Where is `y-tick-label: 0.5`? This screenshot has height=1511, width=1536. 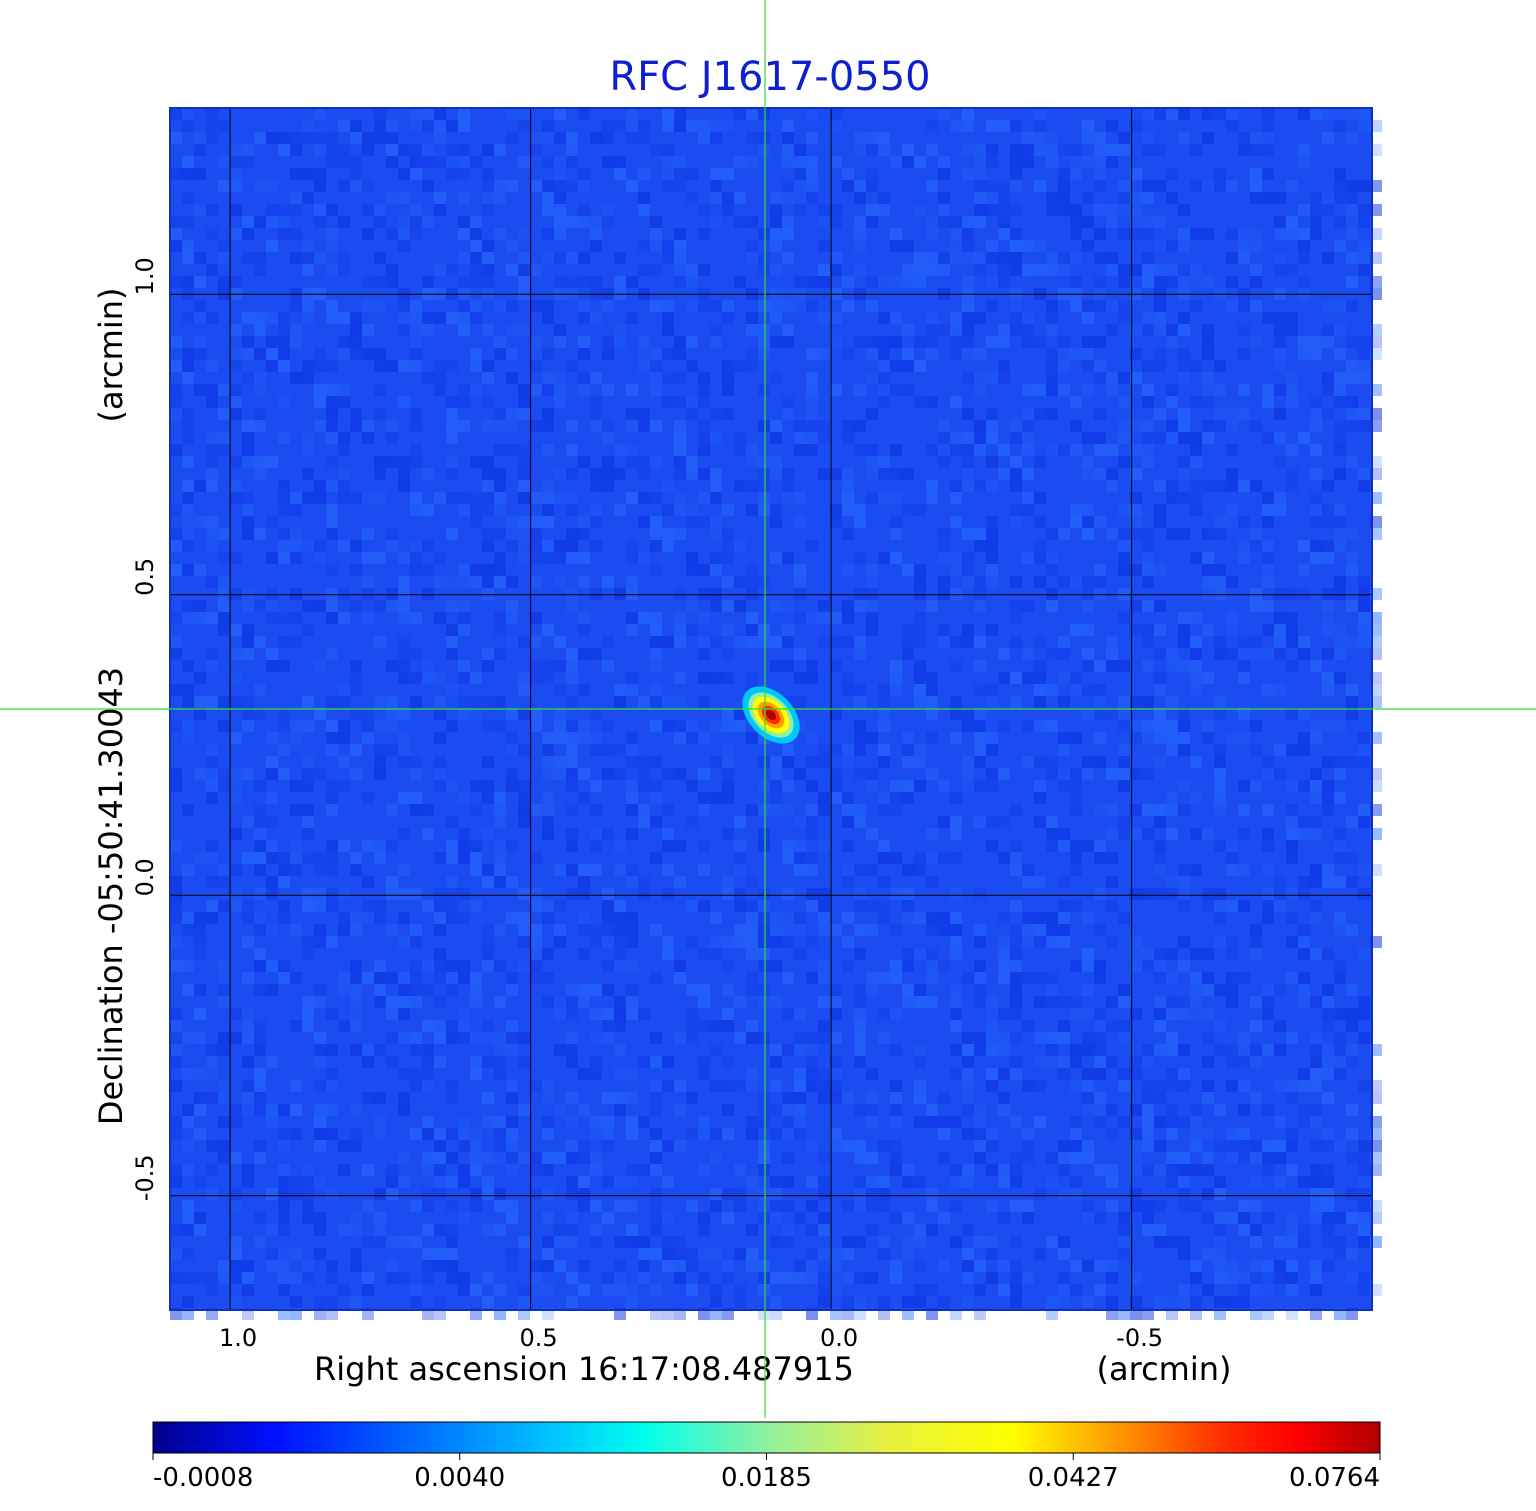 y-tick-label: 0.5 is located at coordinates (145, 577).